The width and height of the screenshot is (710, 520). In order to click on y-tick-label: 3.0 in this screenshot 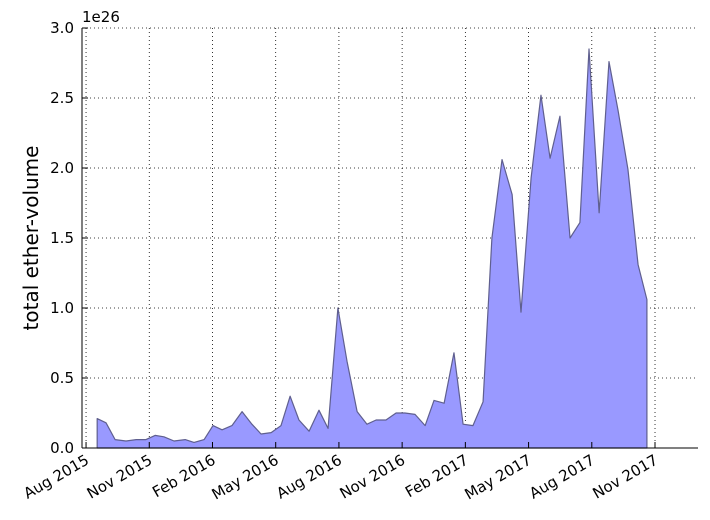, I will do `click(62, 28)`.